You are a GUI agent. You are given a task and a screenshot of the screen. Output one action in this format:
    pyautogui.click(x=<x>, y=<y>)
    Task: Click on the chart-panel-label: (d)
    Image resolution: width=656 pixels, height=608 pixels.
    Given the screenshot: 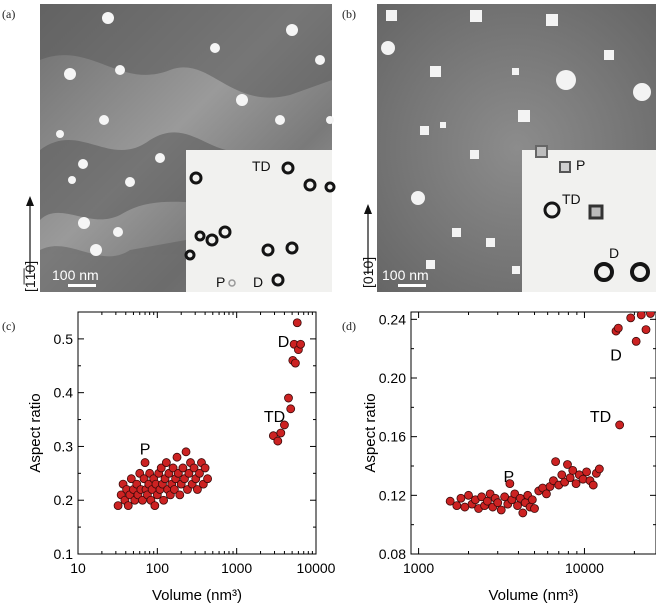 What is the action you would take?
    pyautogui.click(x=349, y=326)
    